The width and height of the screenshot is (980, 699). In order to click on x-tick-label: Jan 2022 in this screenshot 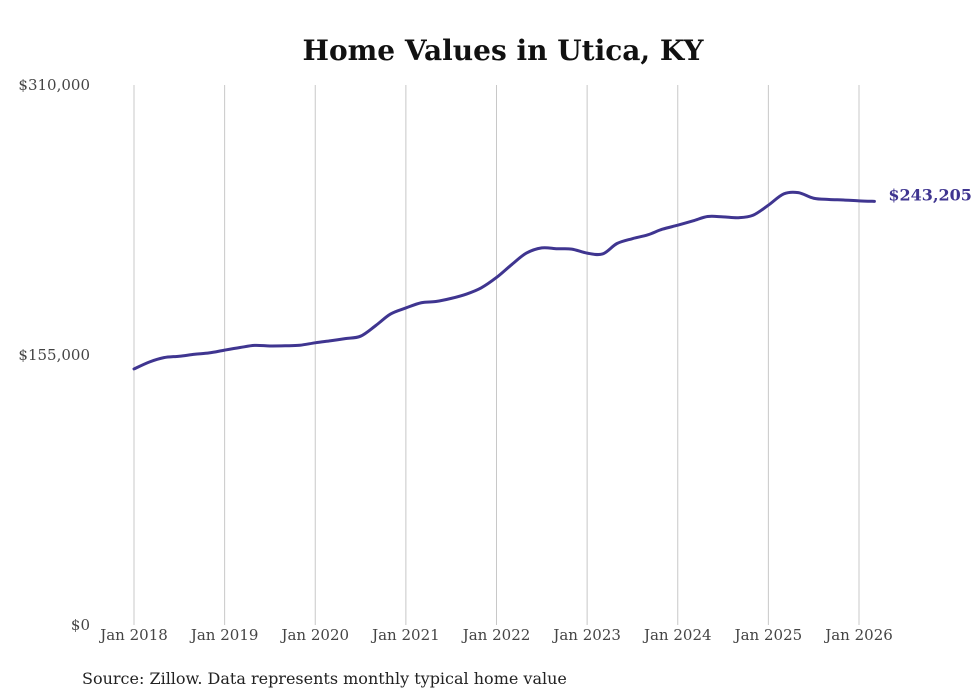, I will do `click(496, 635)`.